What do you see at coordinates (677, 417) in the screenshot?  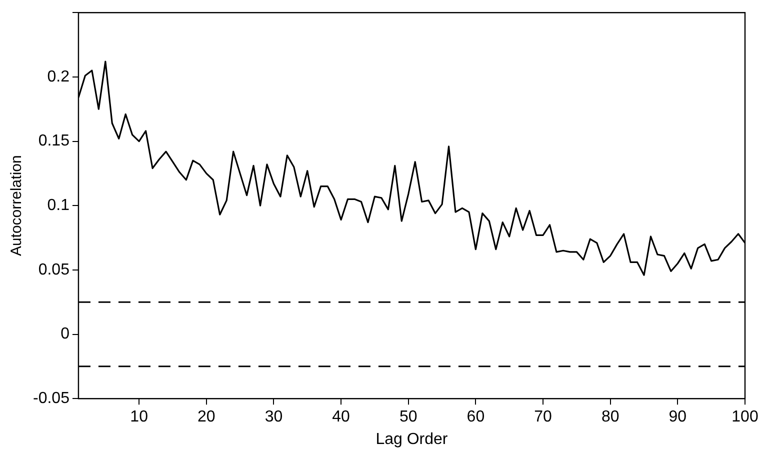 I see `x-tick-label: 90` at bounding box center [677, 417].